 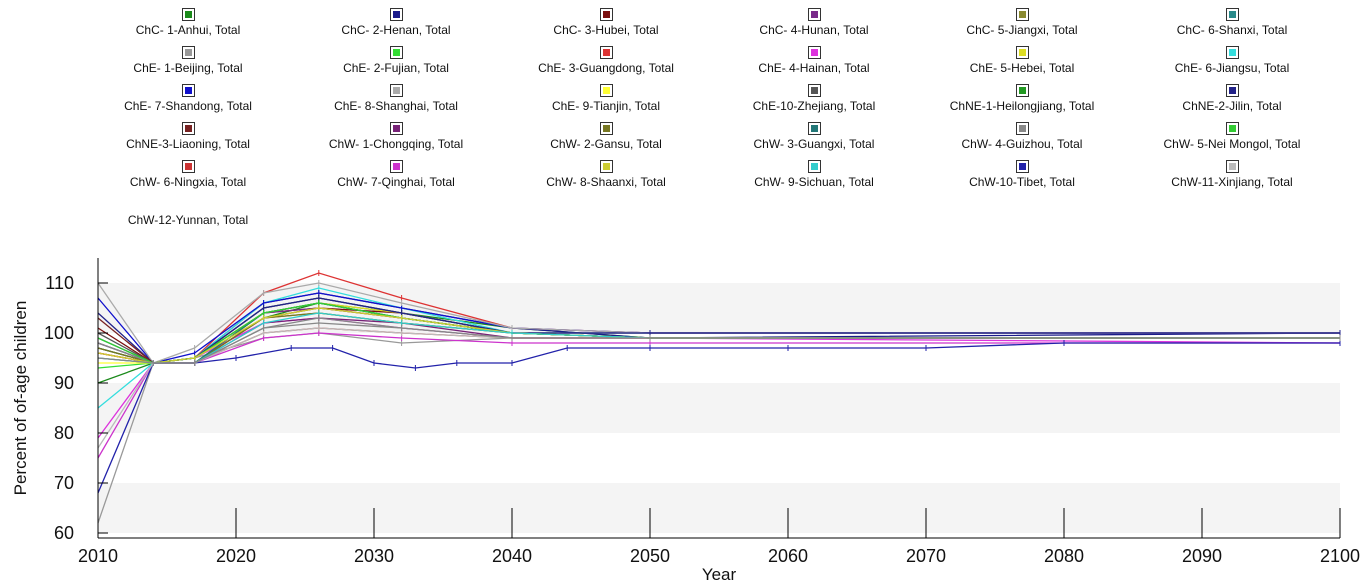 What do you see at coordinates (606, 136) in the screenshot?
I see `legend-item: ChW- 2-Gansu, Total` at bounding box center [606, 136].